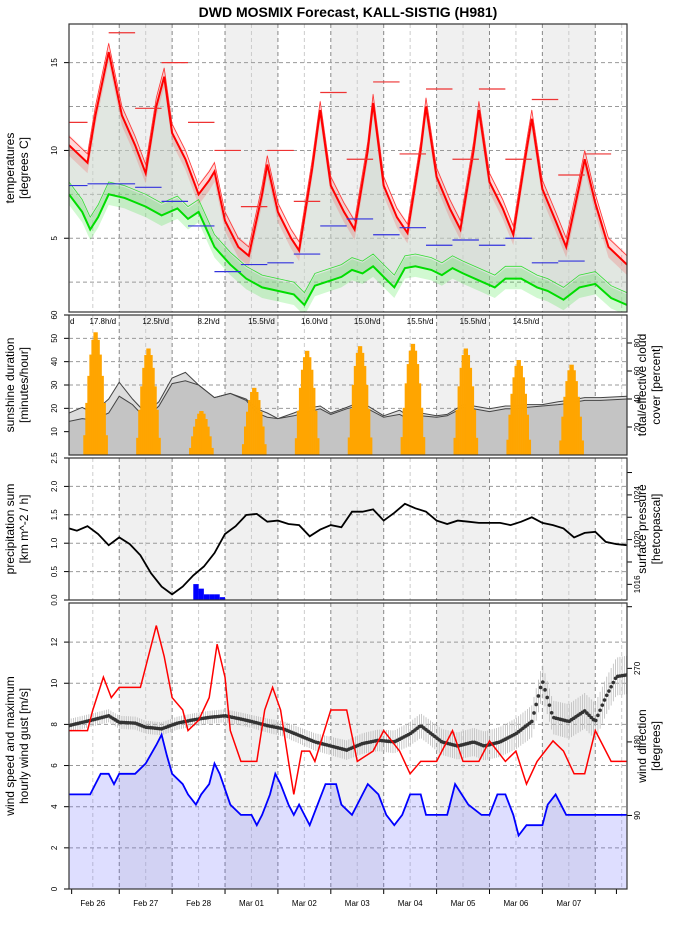 This screenshot has width=696, height=930. Describe the element at coordinates (54, 543) in the screenshot. I see `y-tick-label: 1.0` at that location.